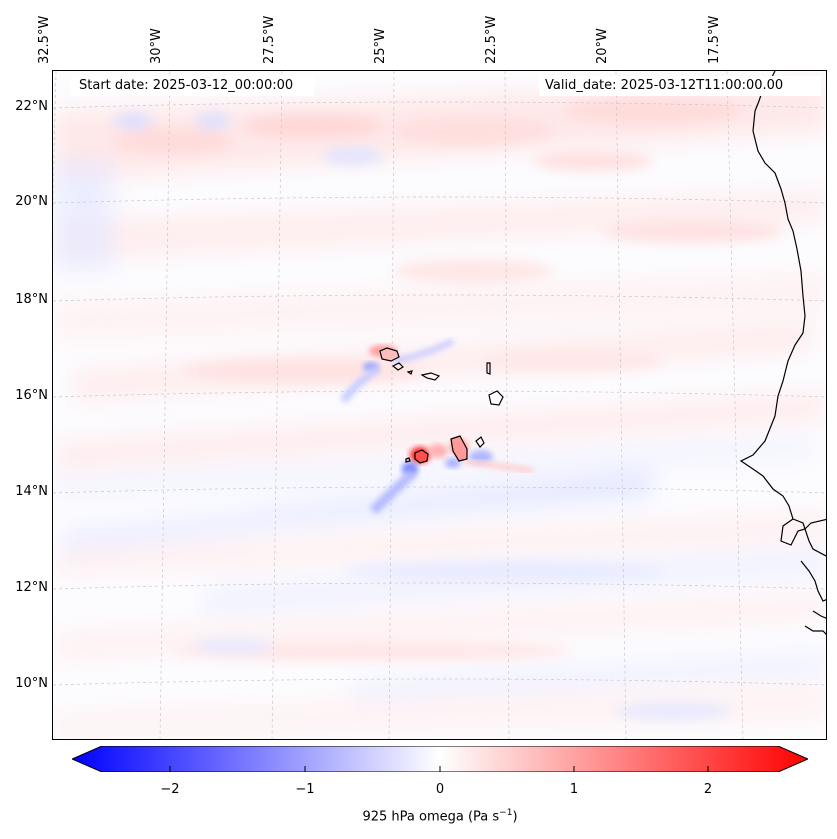  I want to click on island-sal, so click(488, 368).